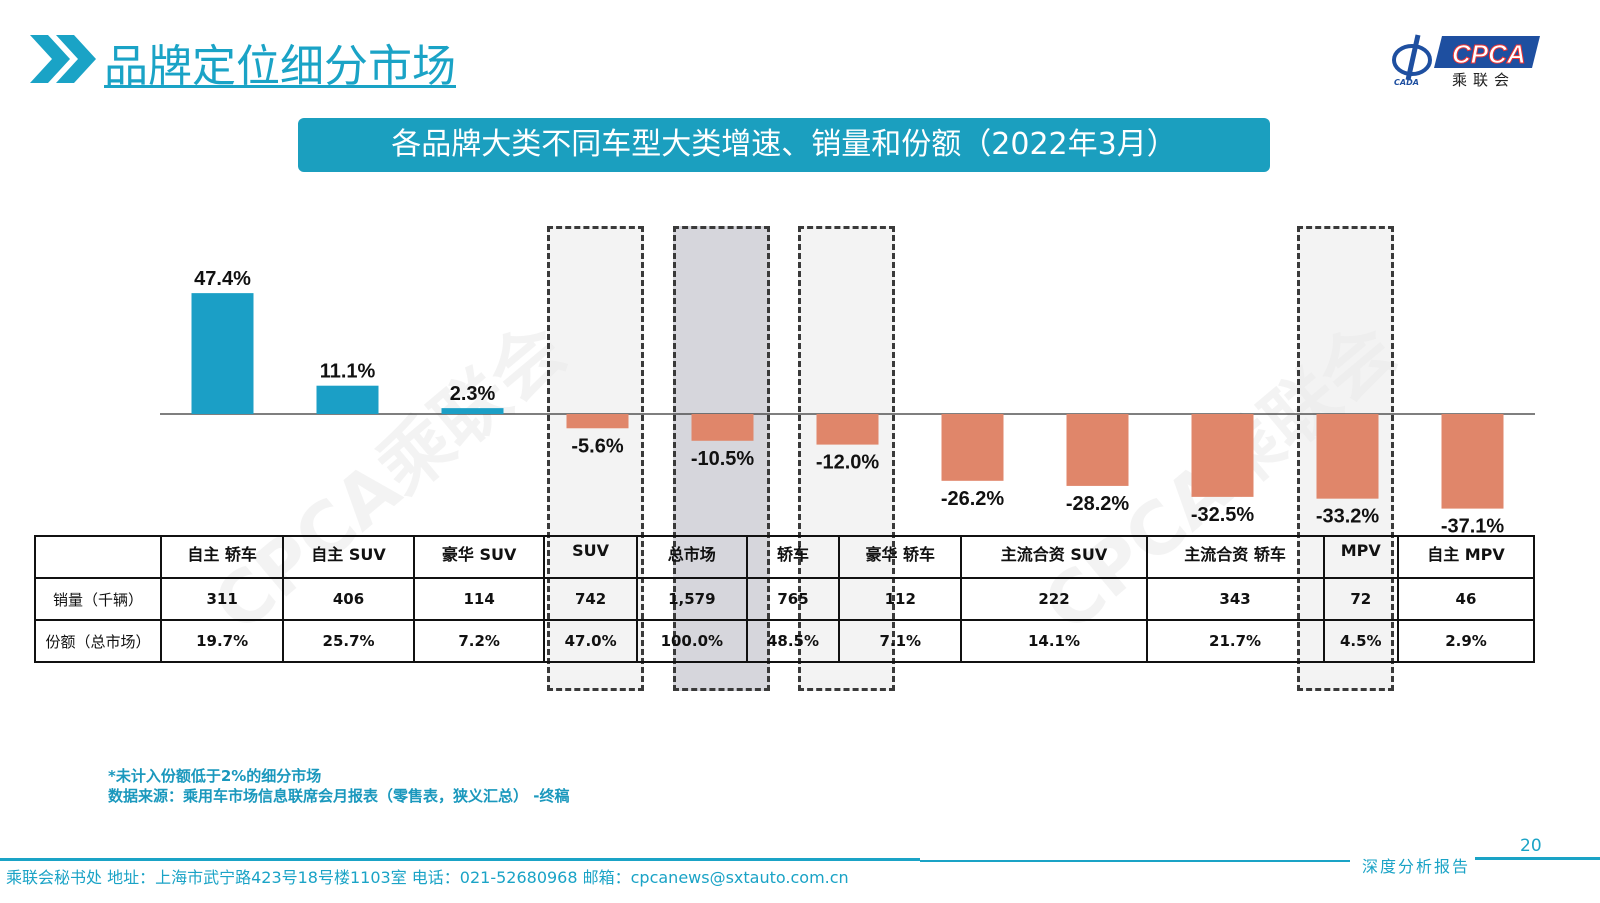  What do you see at coordinates (900, 641) in the screenshot?
I see `table-cell: 7.1%` at bounding box center [900, 641].